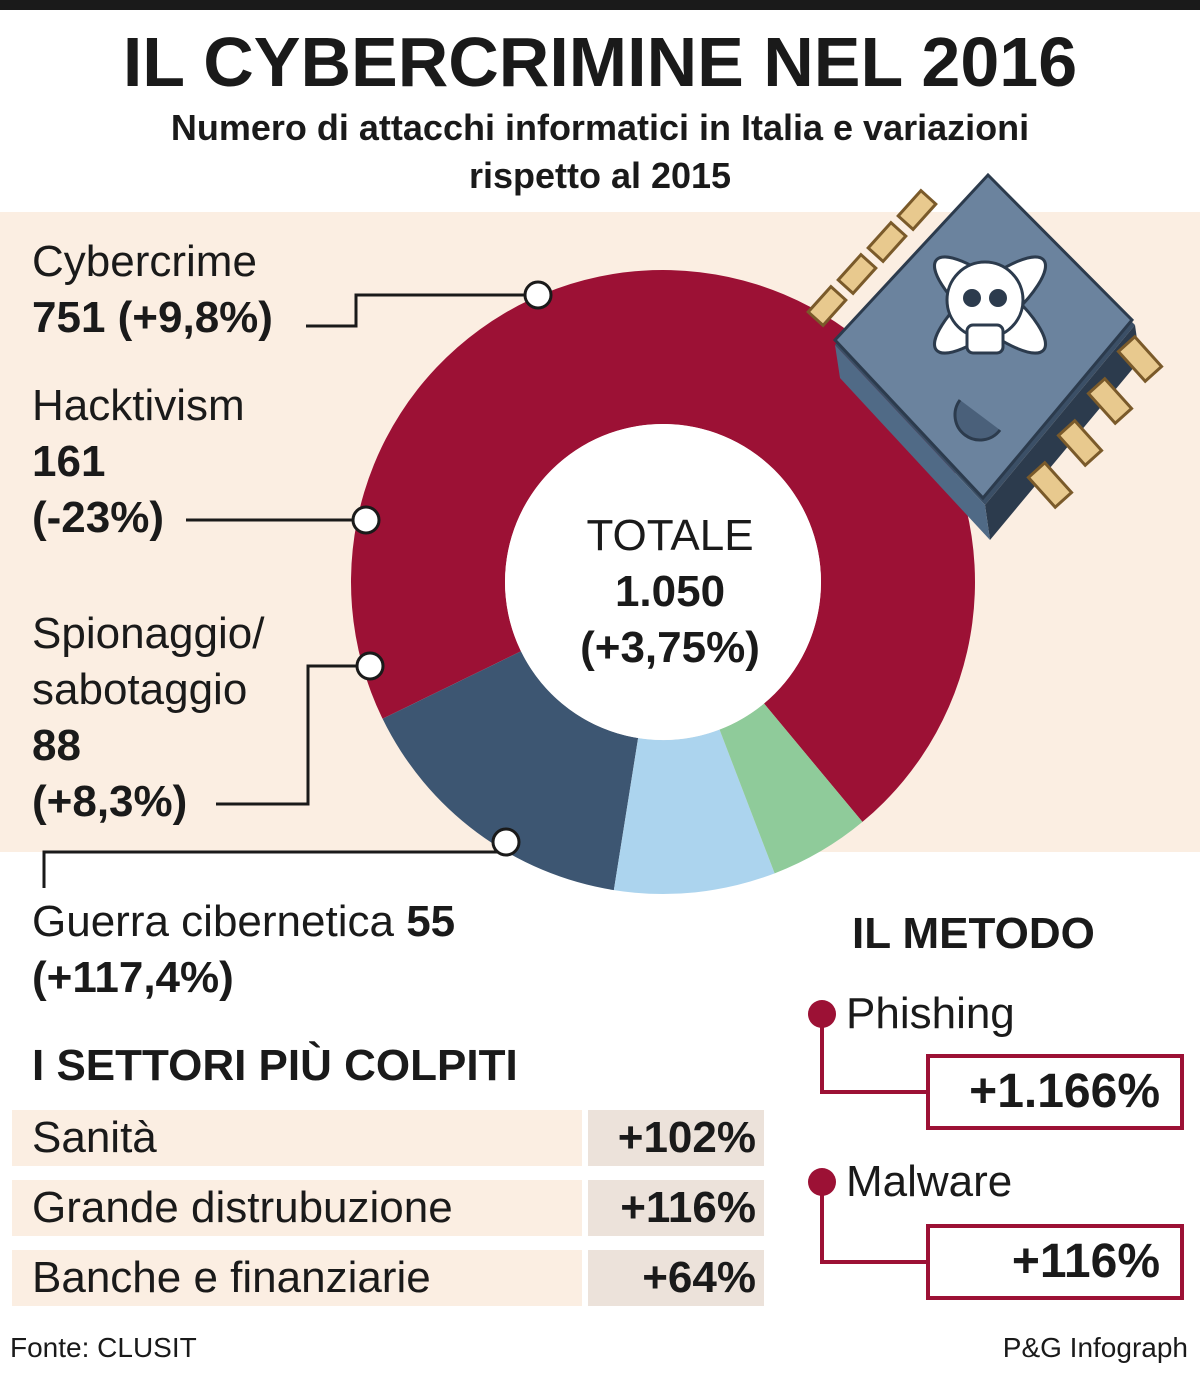  What do you see at coordinates (366, 520) in the screenshot?
I see `leader-dot-hacktivism` at bounding box center [366, 520].